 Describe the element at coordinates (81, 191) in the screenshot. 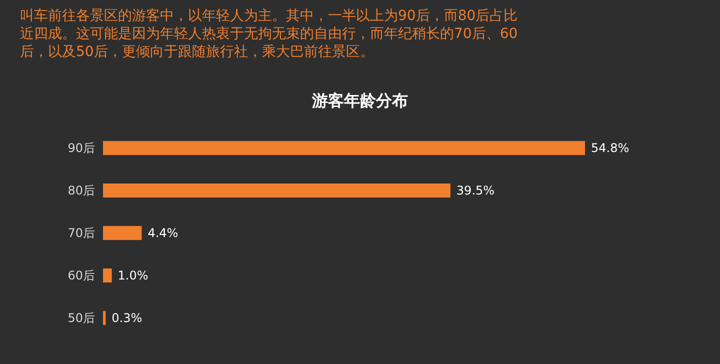

I see `y-tick-label: 80后` at that location.